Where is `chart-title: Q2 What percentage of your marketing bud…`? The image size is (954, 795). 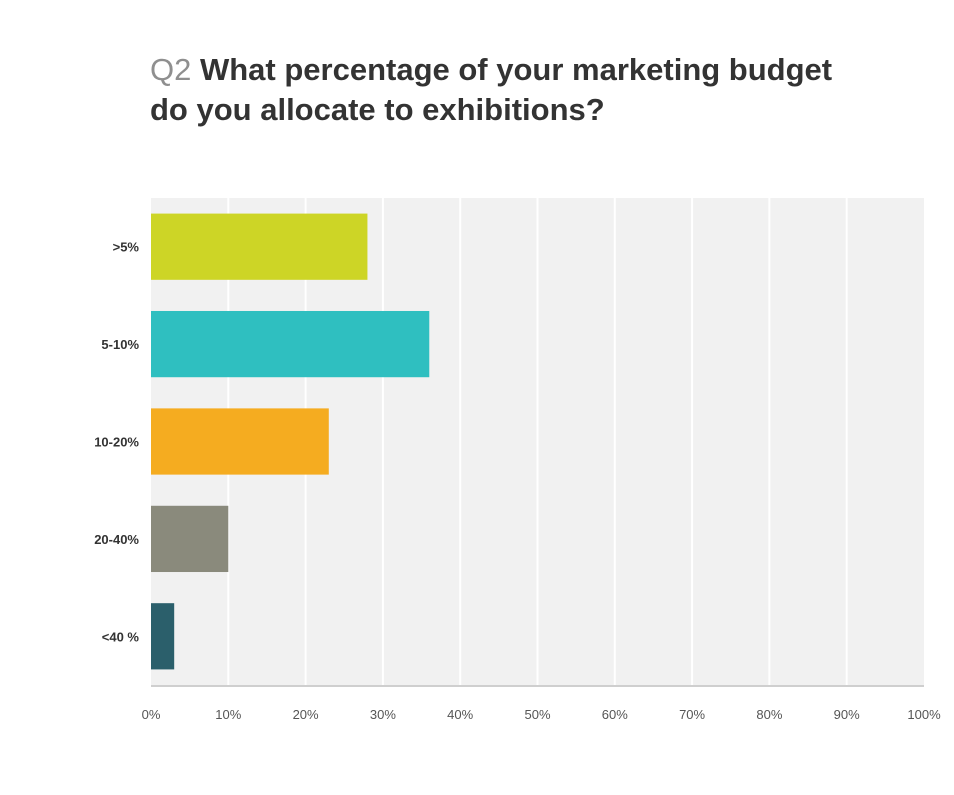
chart-title: Q2 What percentage of your marketing bud… is located at coordinates (500, 90).